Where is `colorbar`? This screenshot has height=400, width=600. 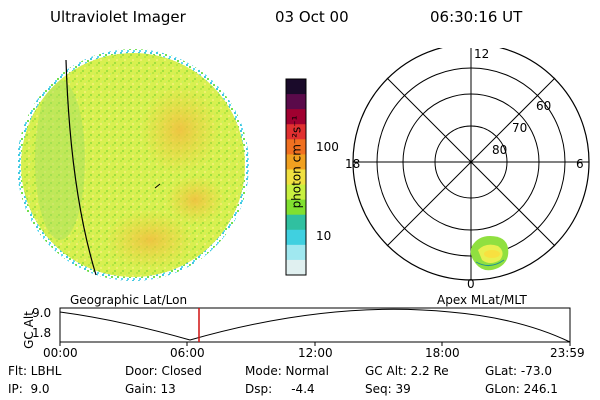
colorbar is located at coordinates (296, 177).